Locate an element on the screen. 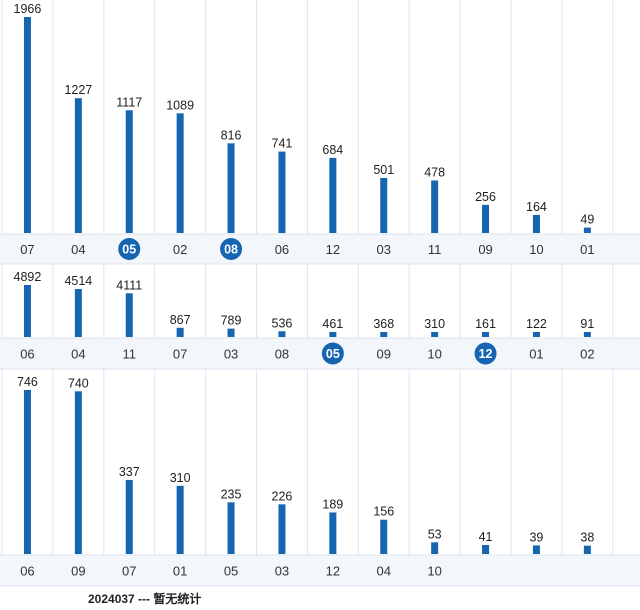  value-label: 235 is located at coordinates (231, 494).